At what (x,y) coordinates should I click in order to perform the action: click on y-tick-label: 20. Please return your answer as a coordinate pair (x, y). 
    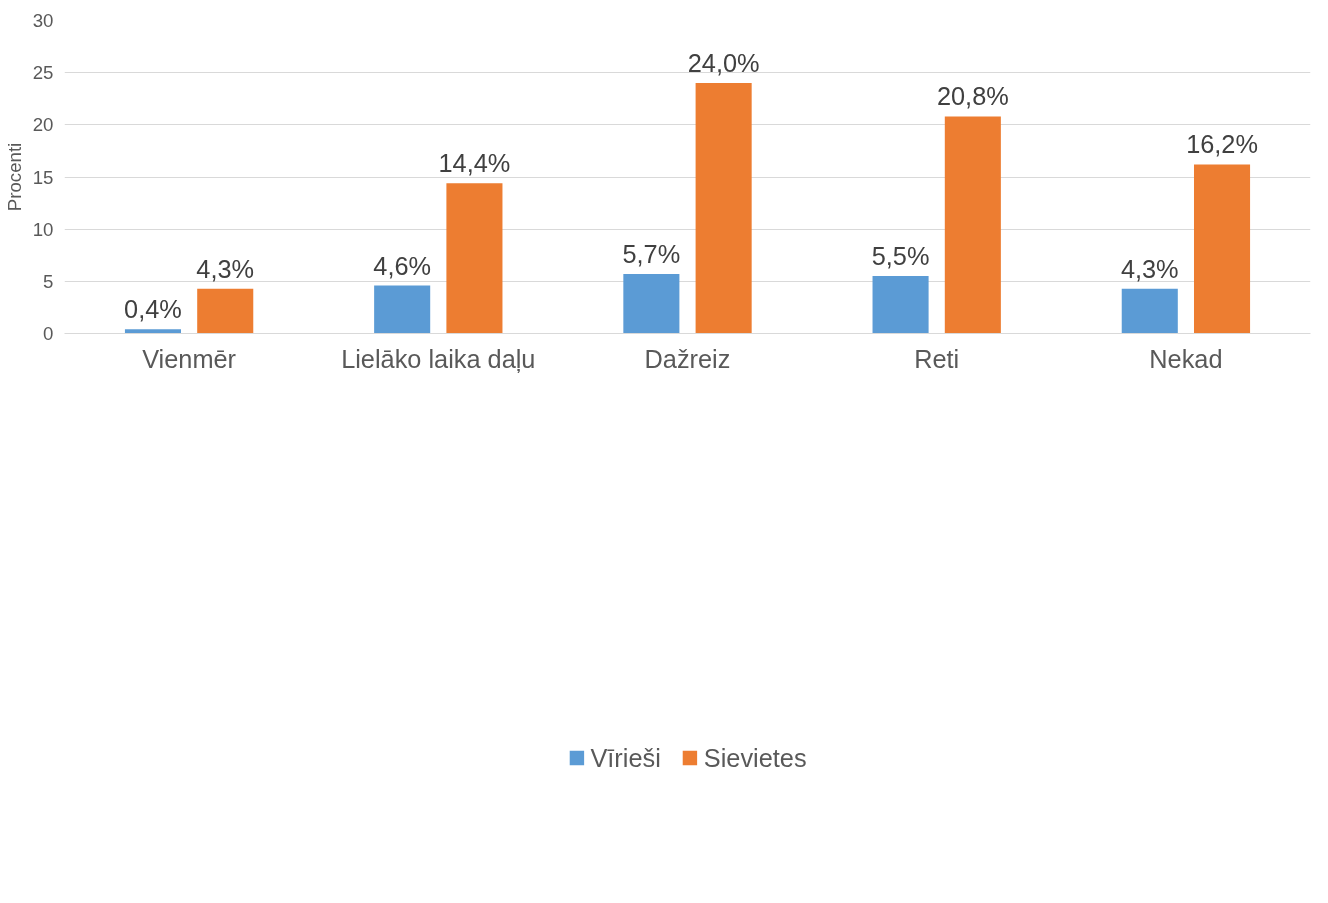
    Looking at the image, I should click on (43, 125).